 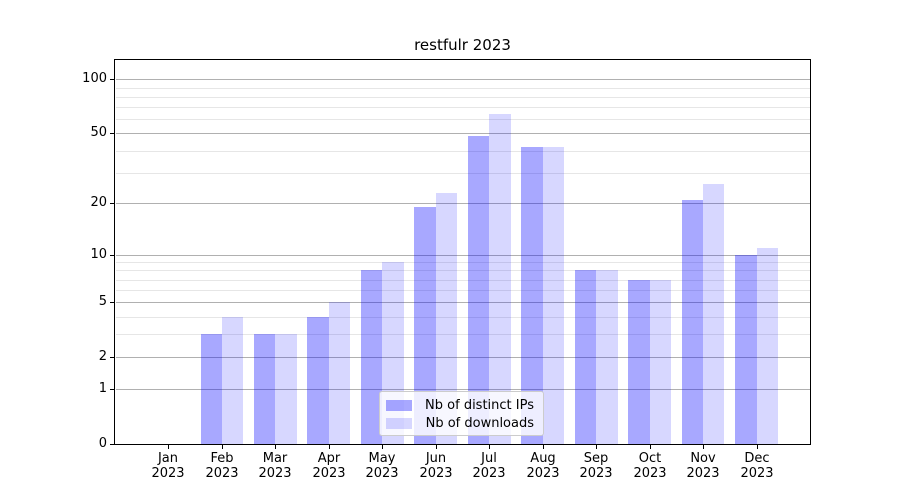 I want to click on legend-item-distinct-ips: Nb of distinct IPs, so click(x=460, y=405).